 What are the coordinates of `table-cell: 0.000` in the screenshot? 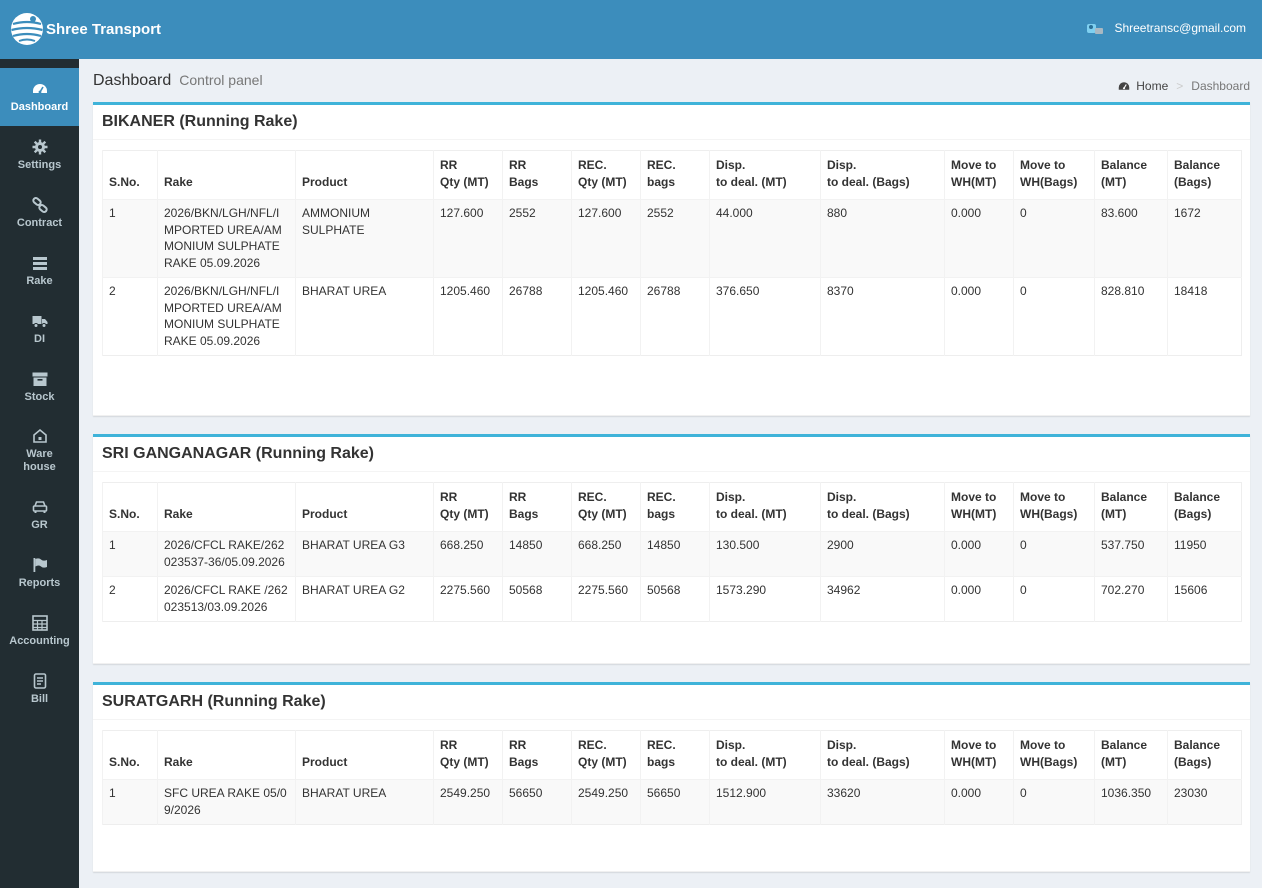 It's located at (979, 554).